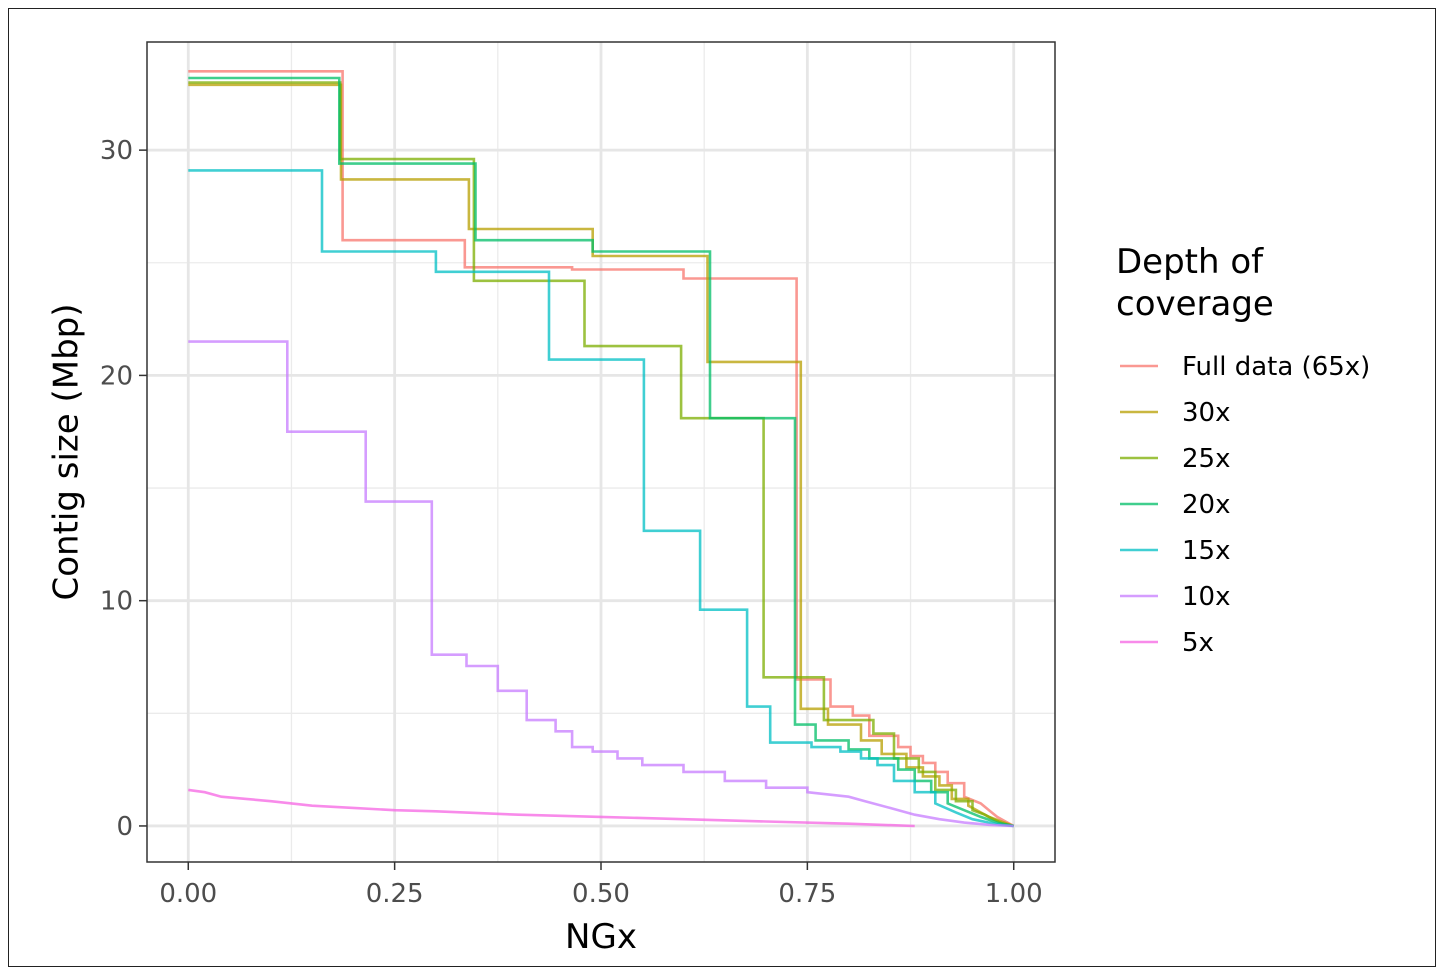 The width and height of the screenshot is (1444, 975). What do you see at coordinates (1276, 367) in the screenshot?
I see `legend-label-0: Full data (65x)` at bounding box center [1276, 367].